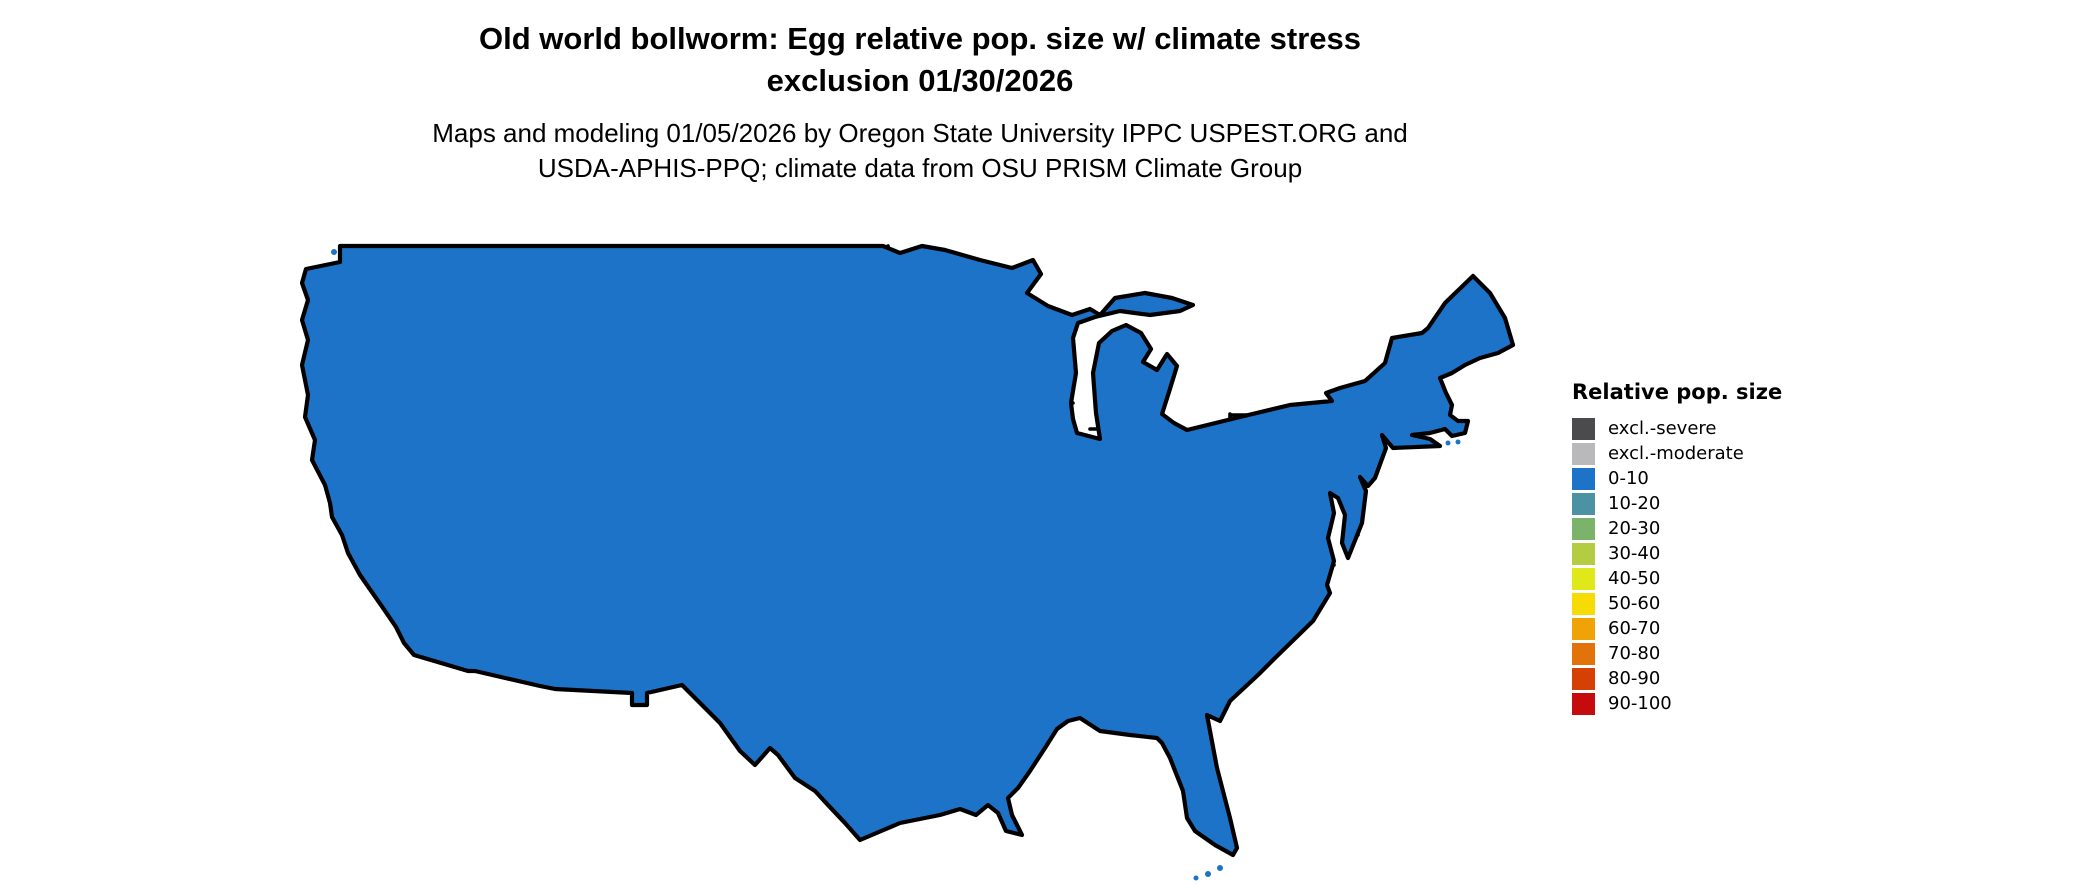  Describe the element at coordinates (1762, 453) in the screenshot. I see `legend-item: excl.-moderate` at that location.